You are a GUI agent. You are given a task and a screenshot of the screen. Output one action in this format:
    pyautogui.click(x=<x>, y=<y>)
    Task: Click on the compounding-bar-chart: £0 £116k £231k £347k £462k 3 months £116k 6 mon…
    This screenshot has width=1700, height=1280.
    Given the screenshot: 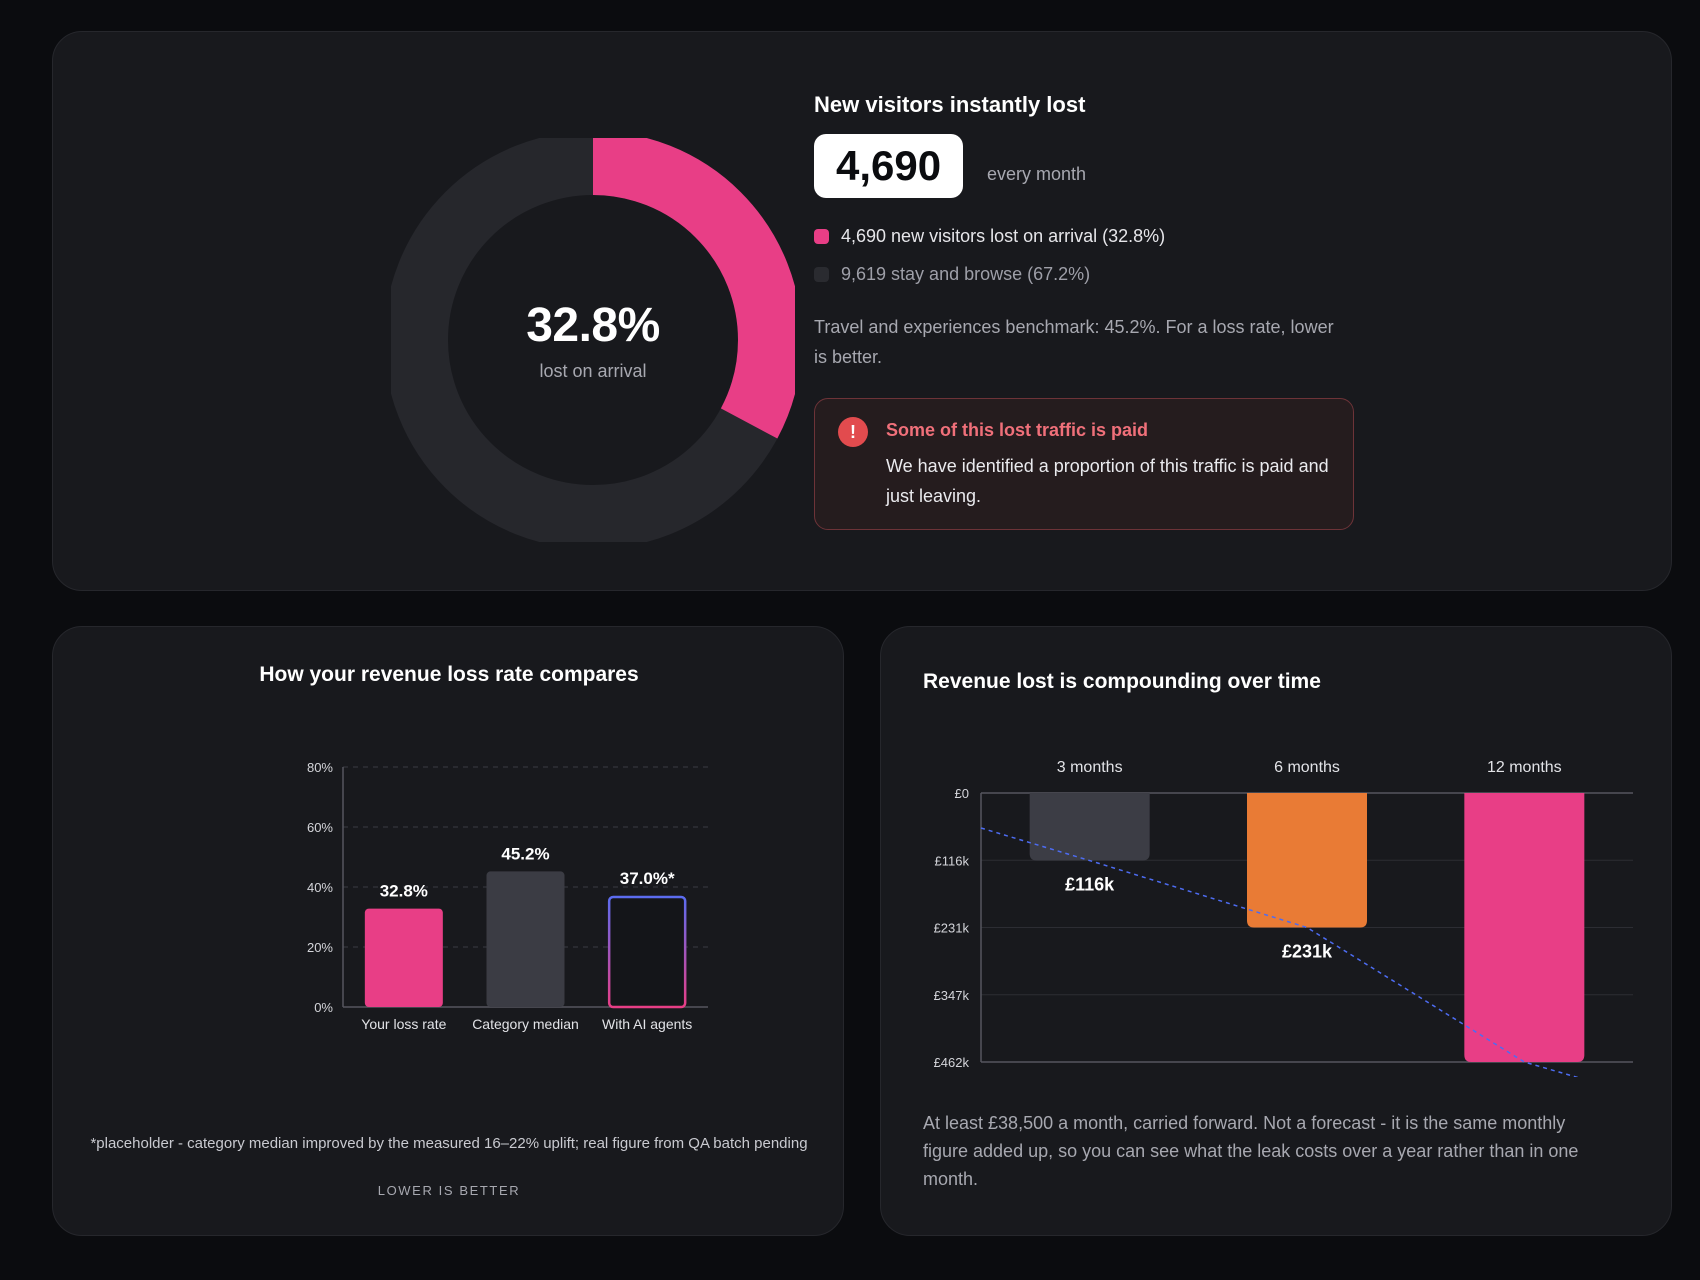 What is the action you would take?
    pyautogui.click(x=1283, y=918)
    